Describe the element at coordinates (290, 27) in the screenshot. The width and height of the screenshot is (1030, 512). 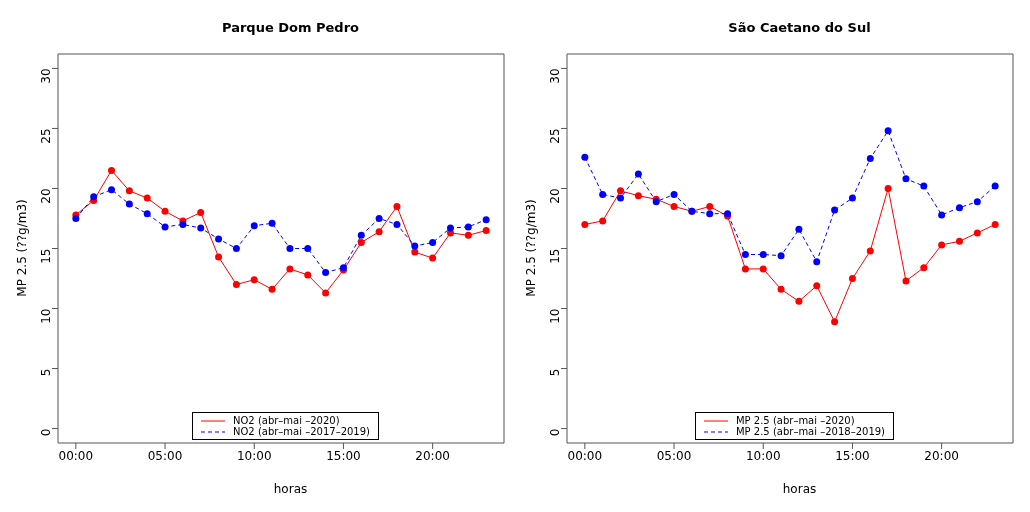
I see `chart-title: Parque Dom Pedro` at that location.